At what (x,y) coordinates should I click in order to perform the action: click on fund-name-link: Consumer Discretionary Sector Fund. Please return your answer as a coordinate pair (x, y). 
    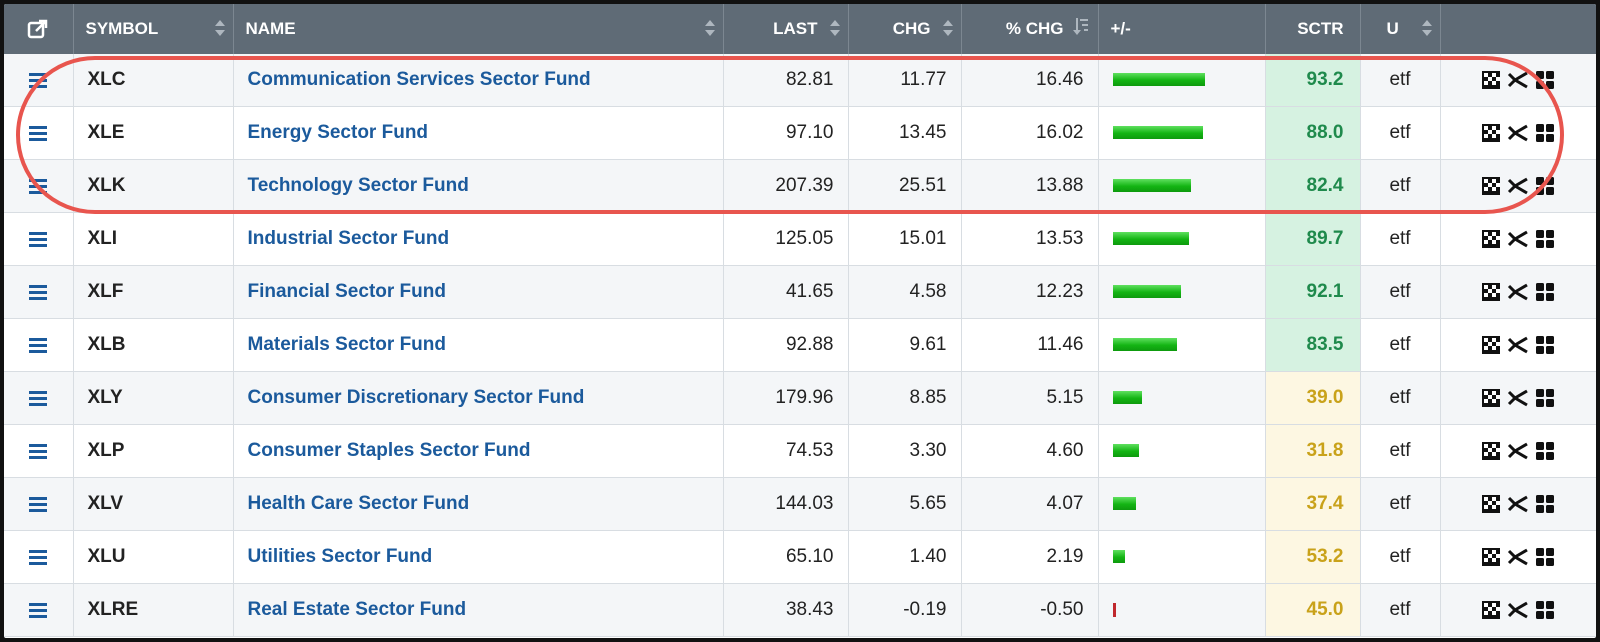
    Looking at the image, I should click on (478, 398).